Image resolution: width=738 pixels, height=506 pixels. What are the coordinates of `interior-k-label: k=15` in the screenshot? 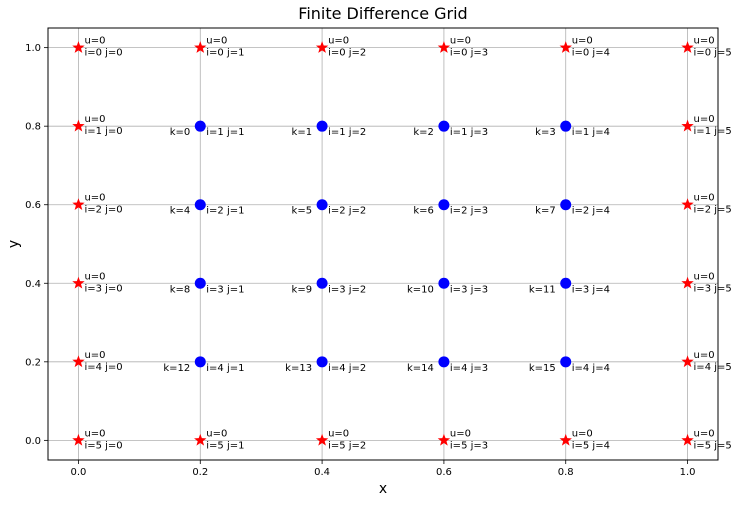 It's located at (542, 368).